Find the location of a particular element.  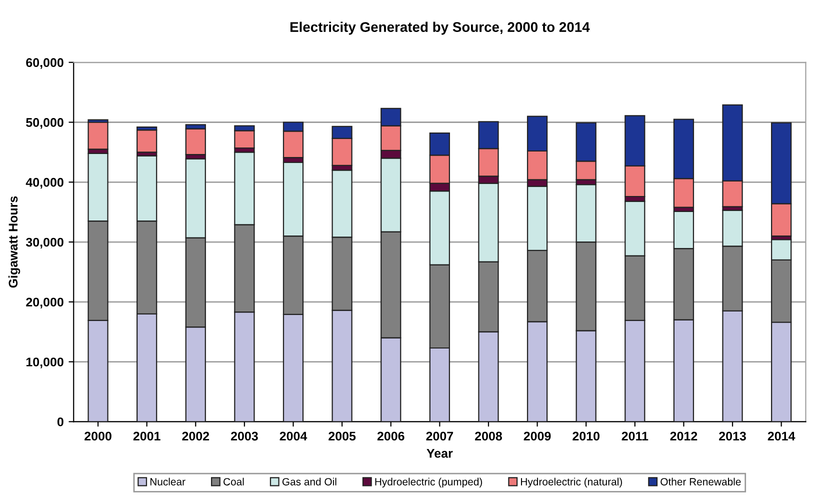

y-tick-label: 60,000 is located at coordinates (45, 63).